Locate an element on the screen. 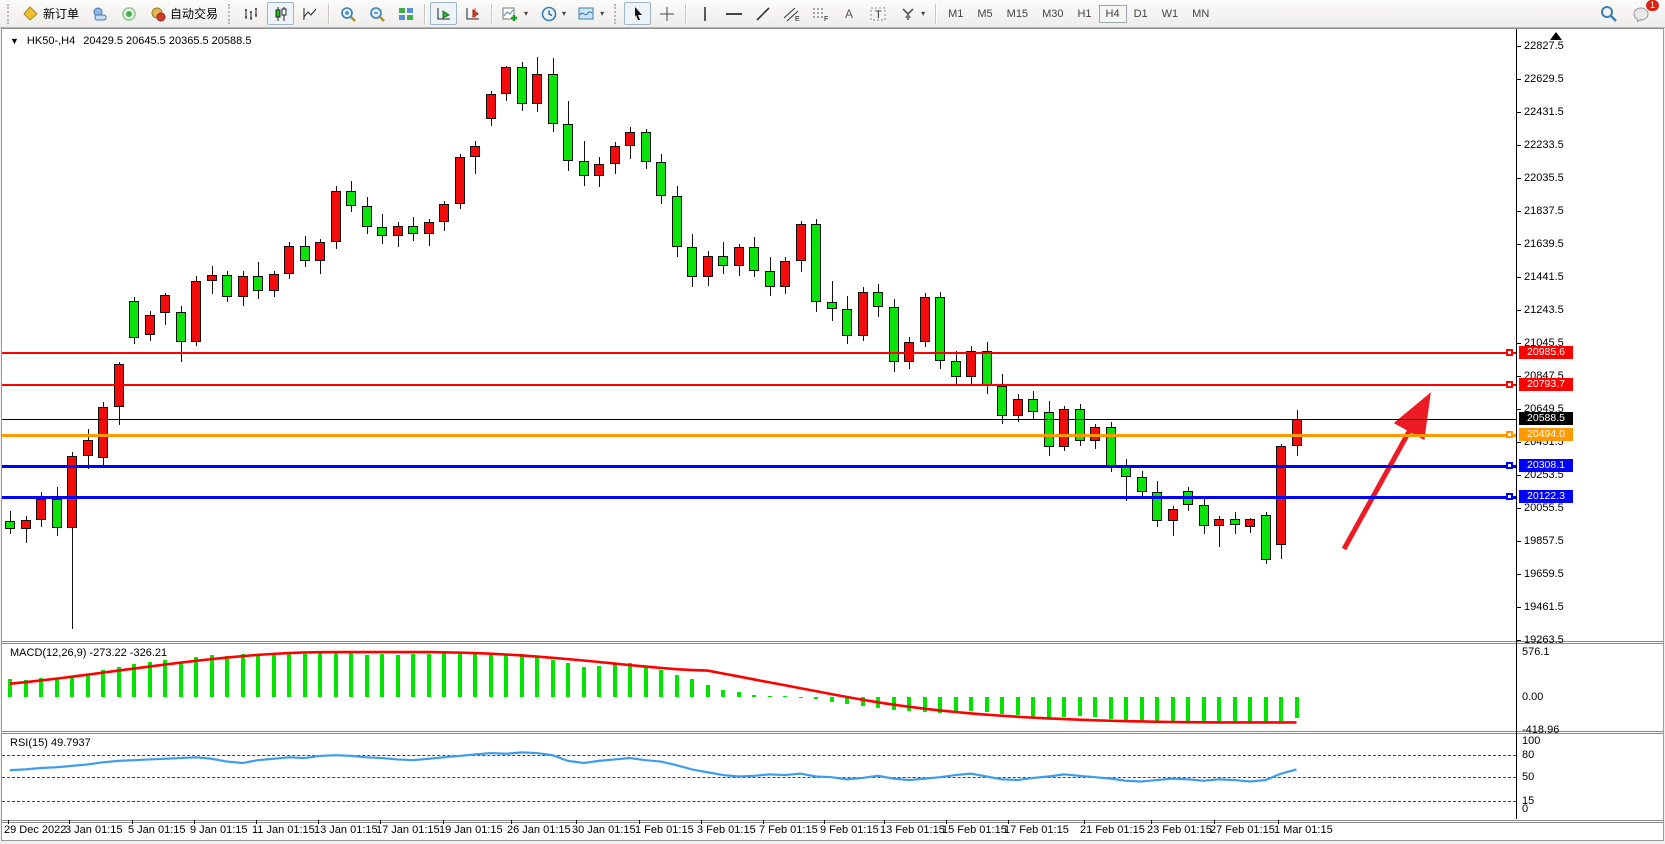  indicators-button: ▾ is located at coordinates (515, 13).